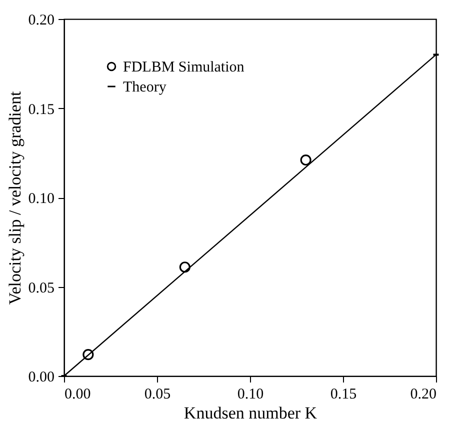 This screenshot has width=455, height=426. Describe the element at coordinates (14, 198) in the screenshot. I see `y-axis-title: Velocity slip / velocity gradient` at that location.